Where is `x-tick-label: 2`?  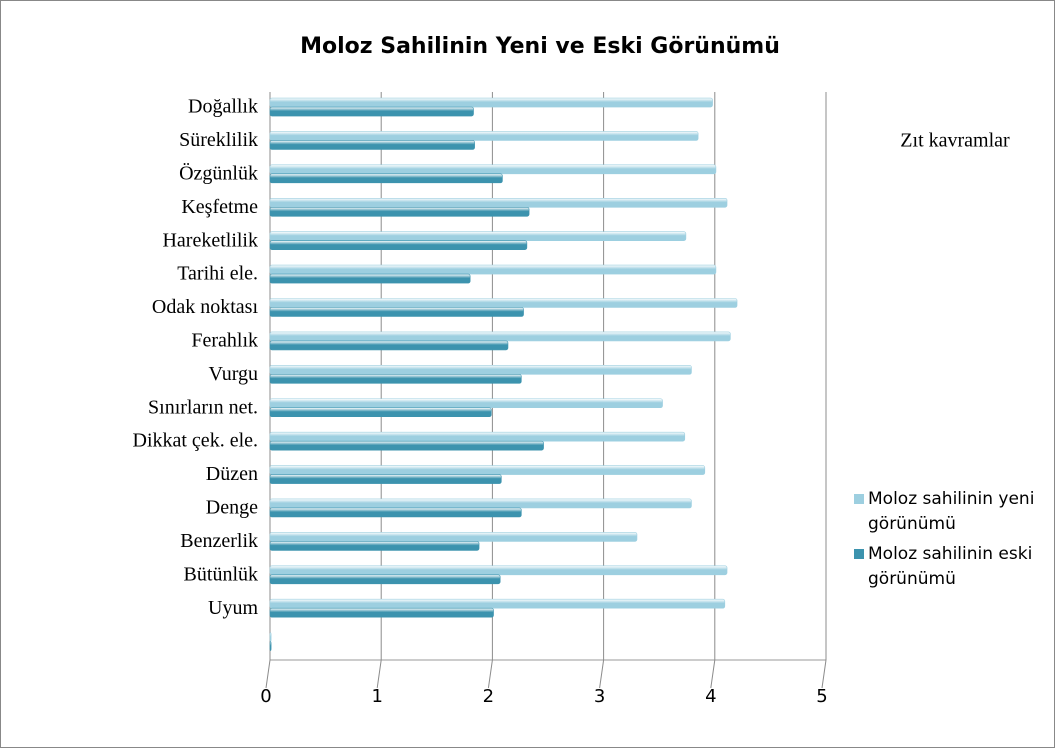 x-tick-label: 2 is located at coordinates (488, 696).